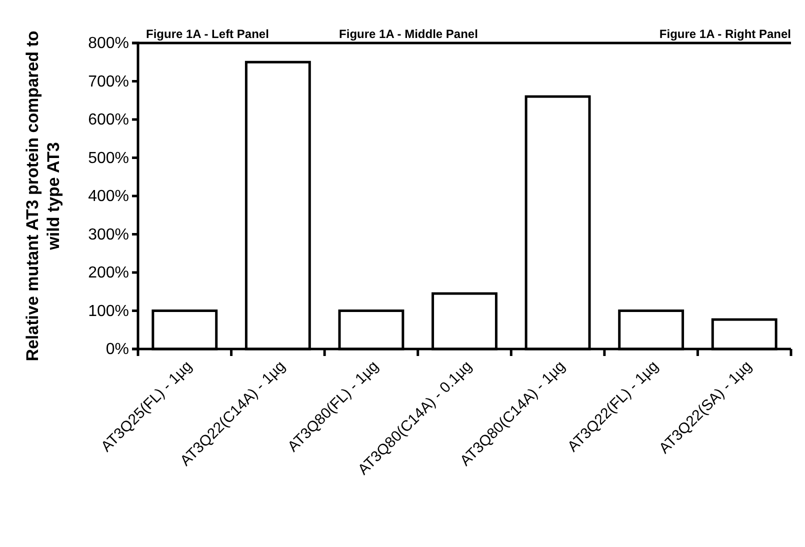 Image resolution: width=805 pixels, height=547 pixels. Describe the element at coordinates (108, 43) in the screenshot. I see `y-tick-label: 800%` at that location.